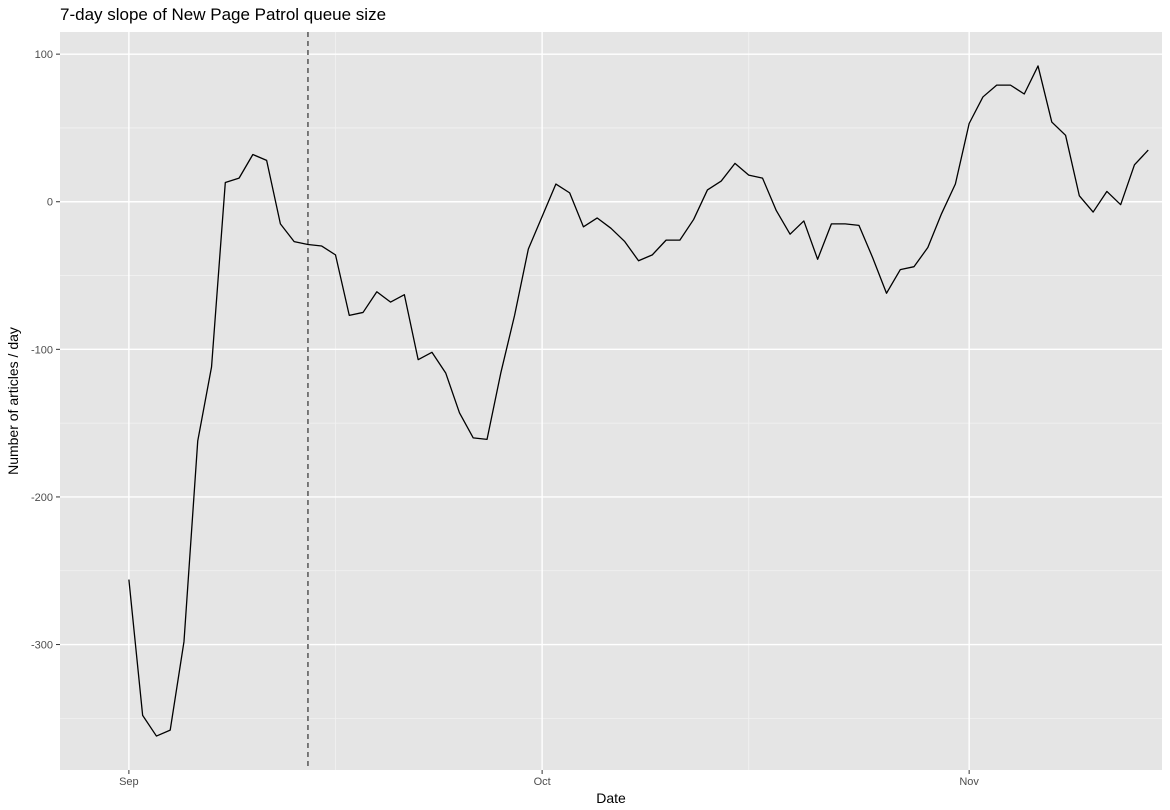 The width and height of the screenshot is (1170, 810). I want to click on y-tick-label: 0, so click(50, 203).